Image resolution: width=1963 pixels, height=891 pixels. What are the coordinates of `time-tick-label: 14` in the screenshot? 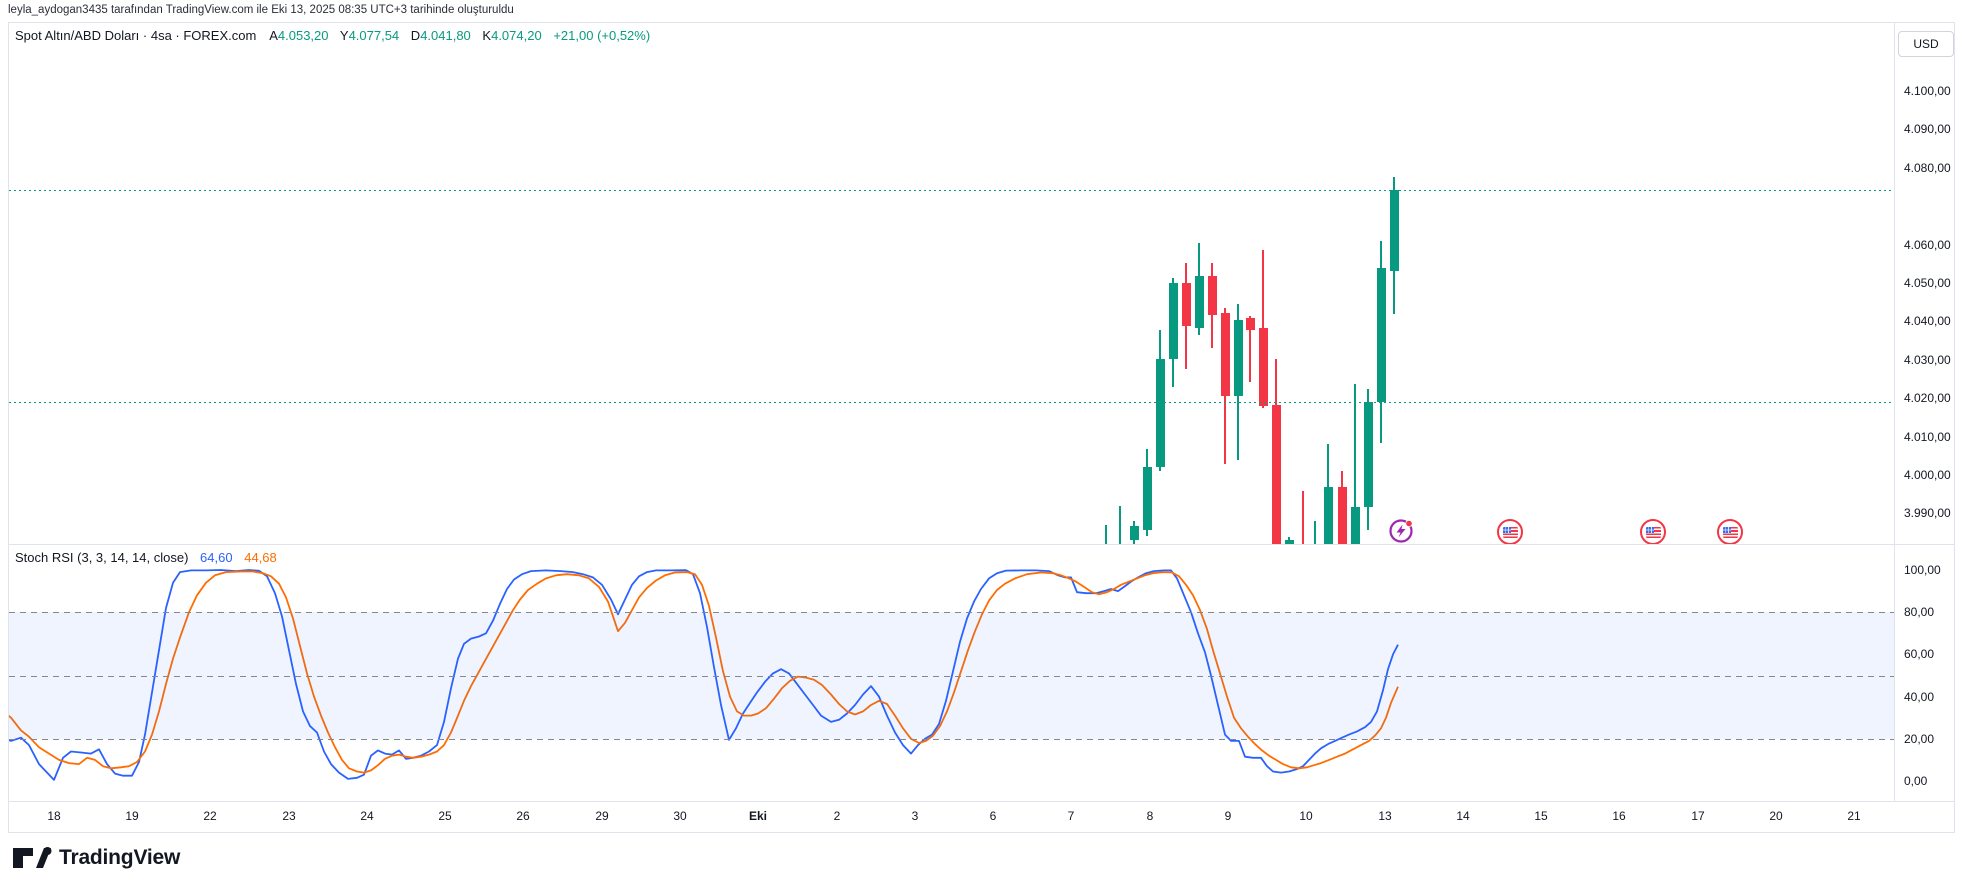 It's located at (1463, 816).